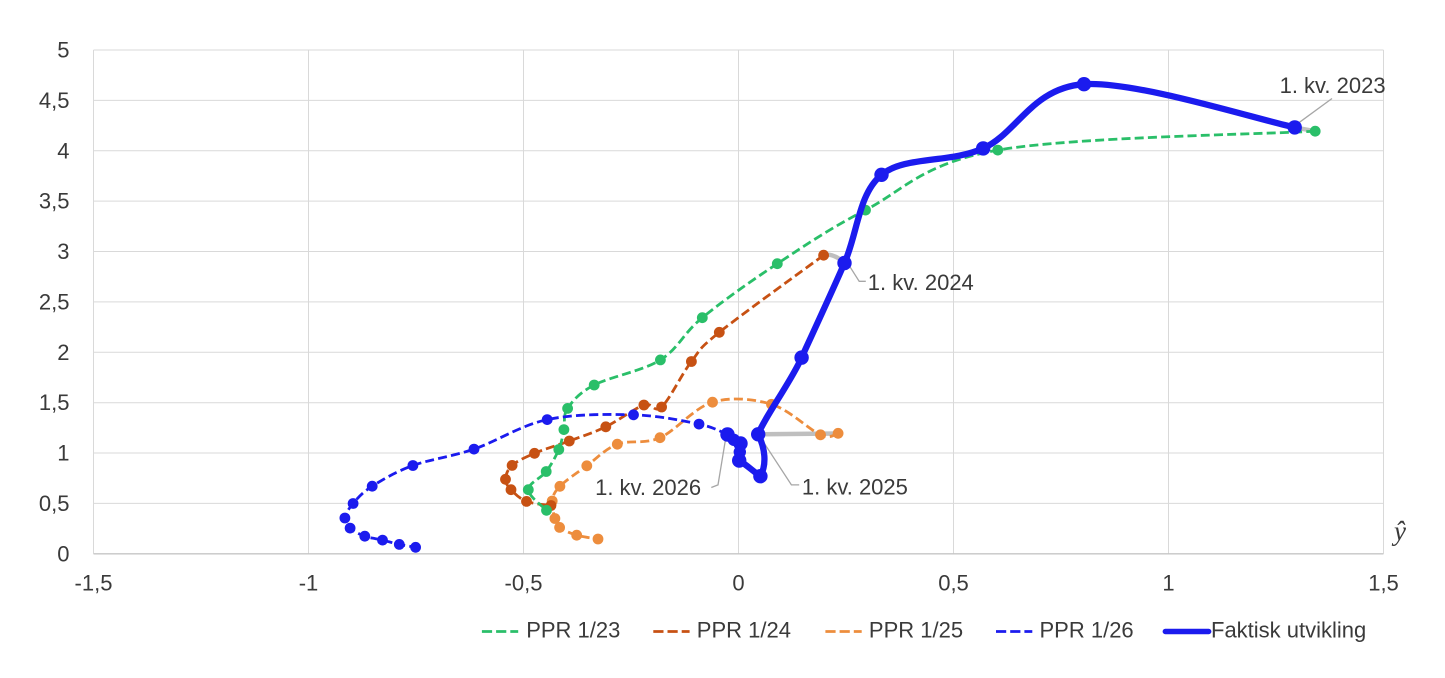 The image size is (1445, 678). I want to click on svg-text: PPR 1/25, so click(916, 630).